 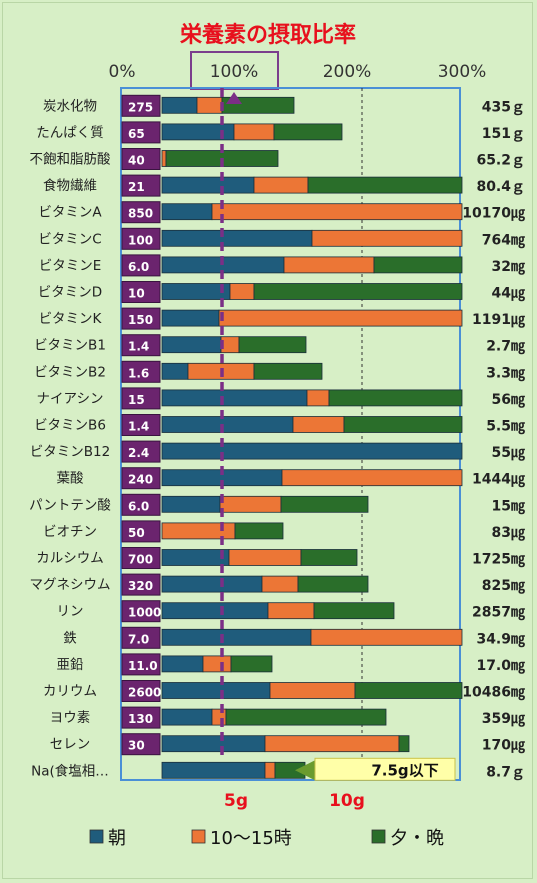 What do you see at coordinates (117, 838) in the screenshot?
I see `legend-label: 朝` at bounding box center [117, 838].